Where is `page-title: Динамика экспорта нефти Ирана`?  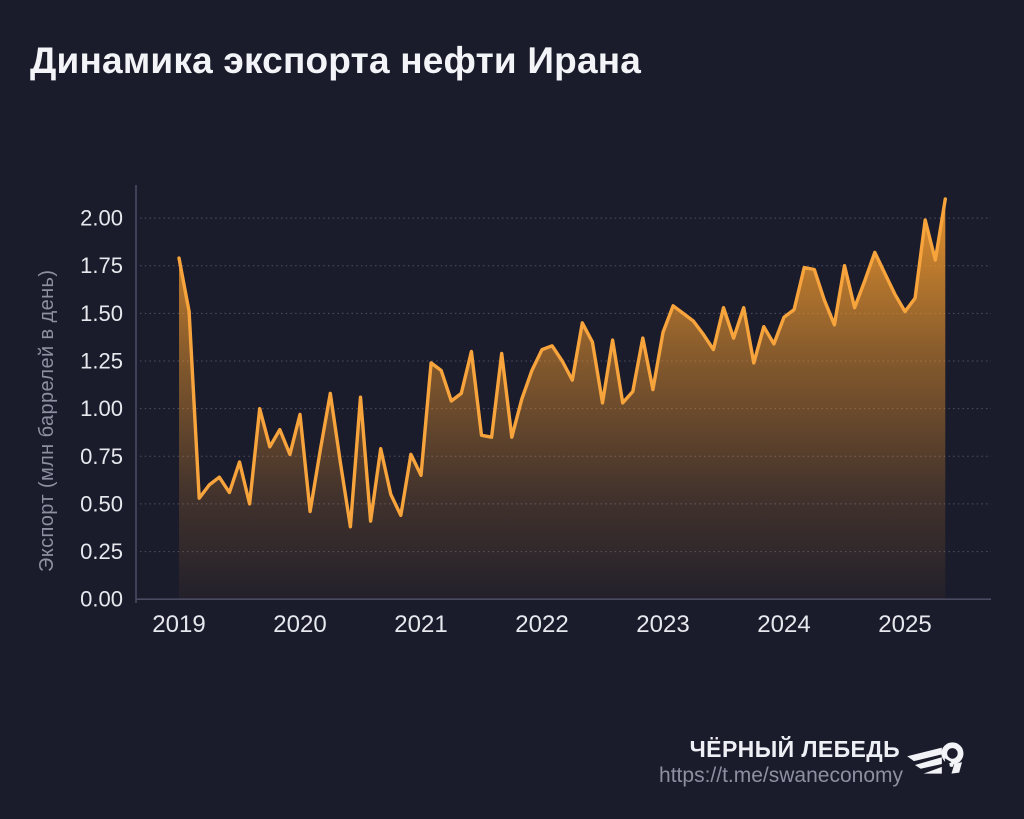
page-title: Динамика экспорта нефти Ирана is located at coordinates (336, 60).